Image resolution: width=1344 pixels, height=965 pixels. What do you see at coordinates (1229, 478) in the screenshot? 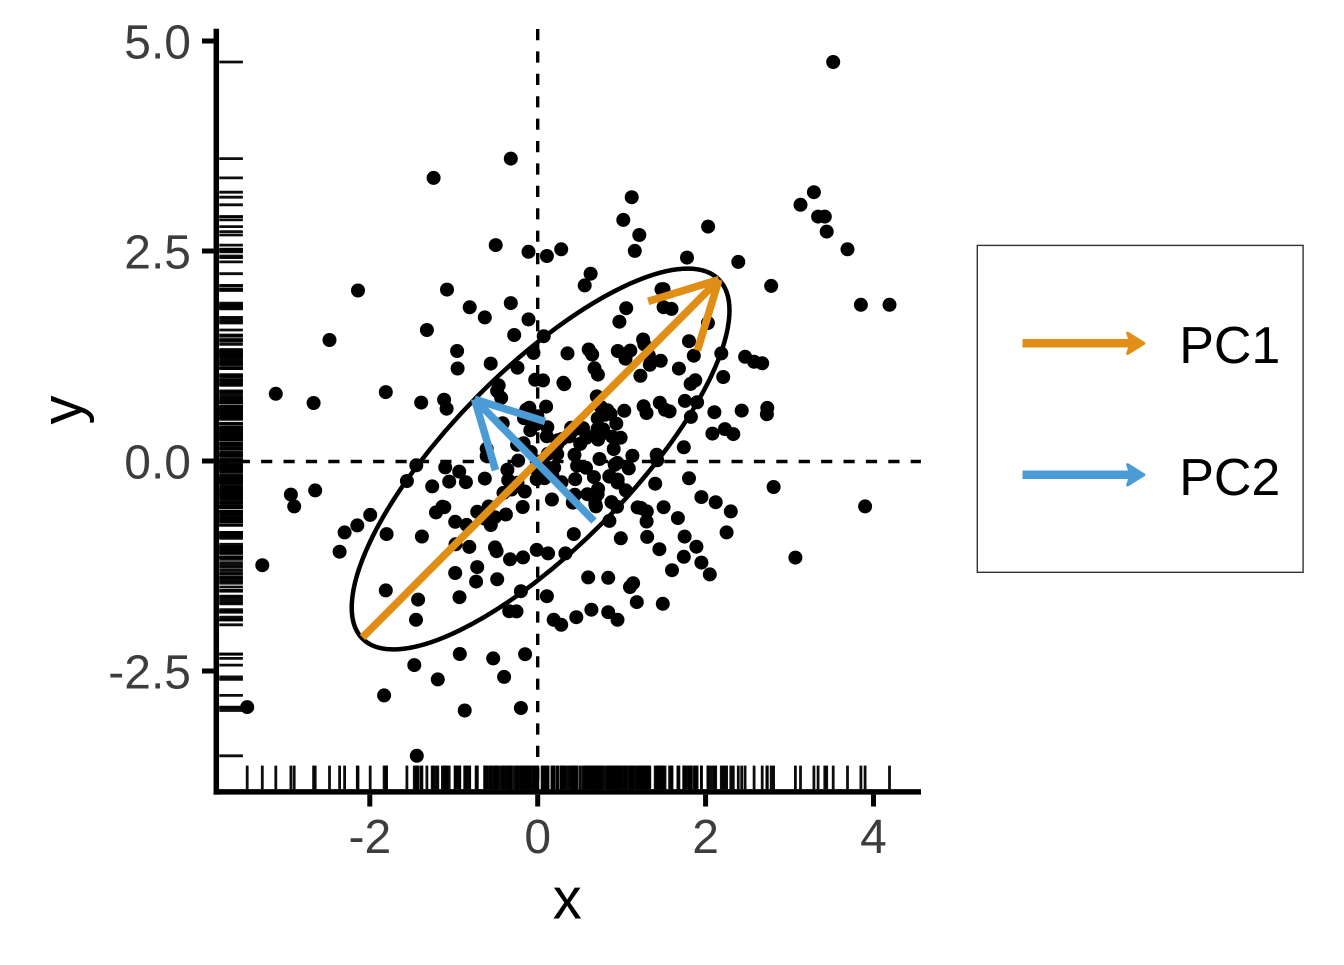
I see `svg-text: PC2` at bounding box center [1229, 478].